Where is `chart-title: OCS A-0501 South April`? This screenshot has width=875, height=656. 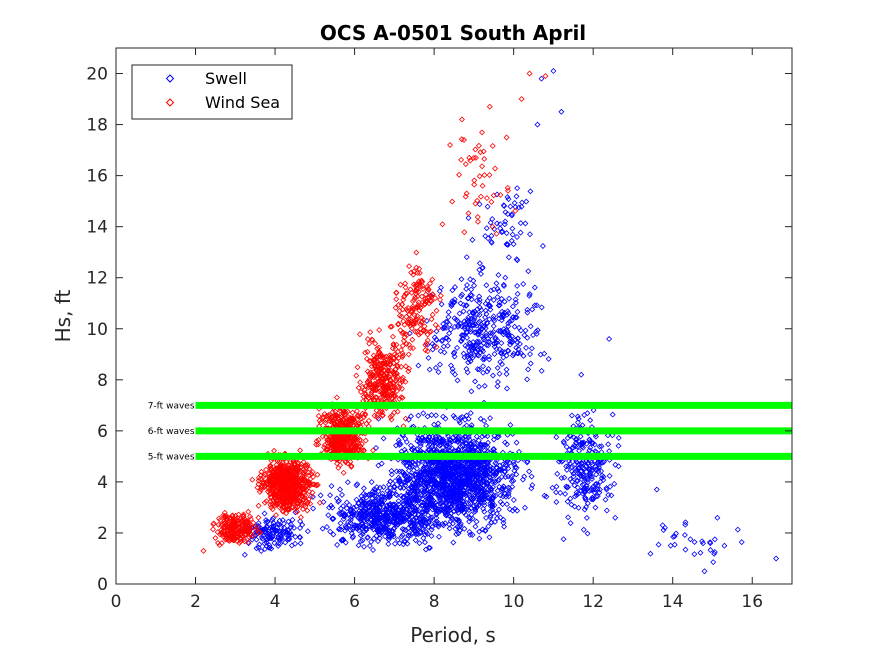
chart-title: OCS A-0501 South April is located at coordinates (453, 33).